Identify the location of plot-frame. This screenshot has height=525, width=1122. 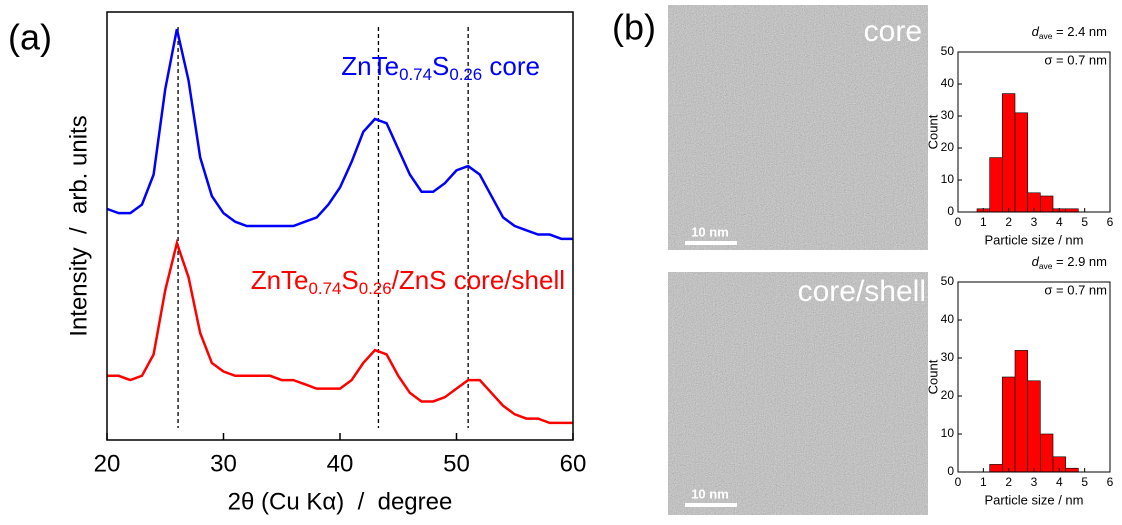
(1034, 132).